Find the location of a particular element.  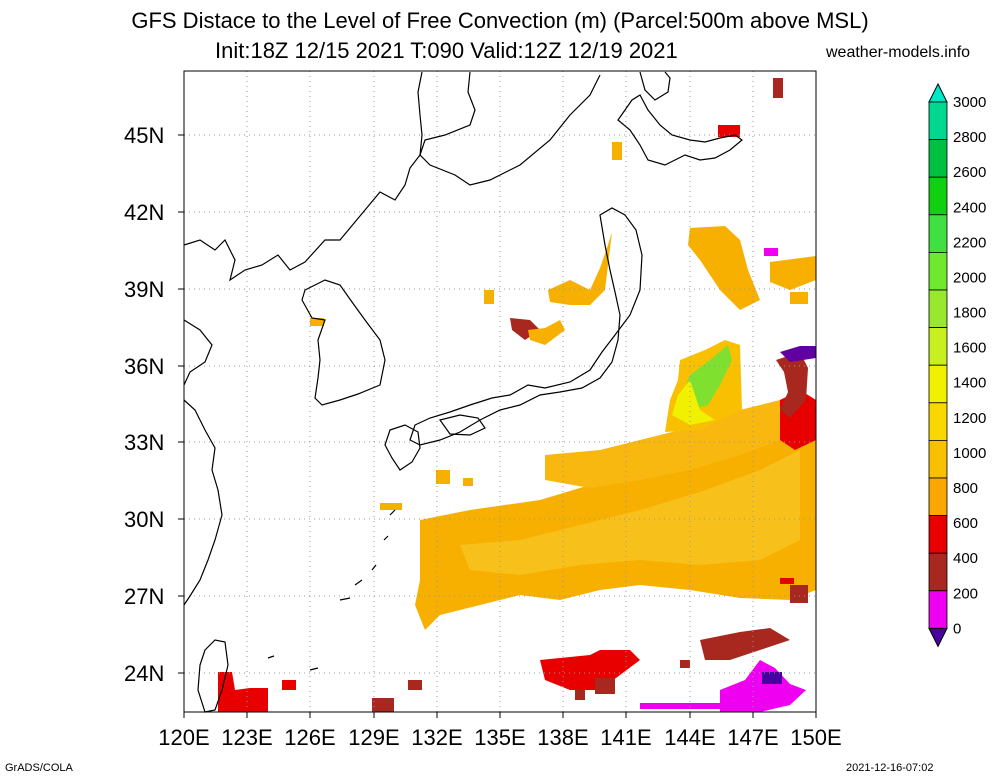

china-coast is located at coordinates (203, 462).